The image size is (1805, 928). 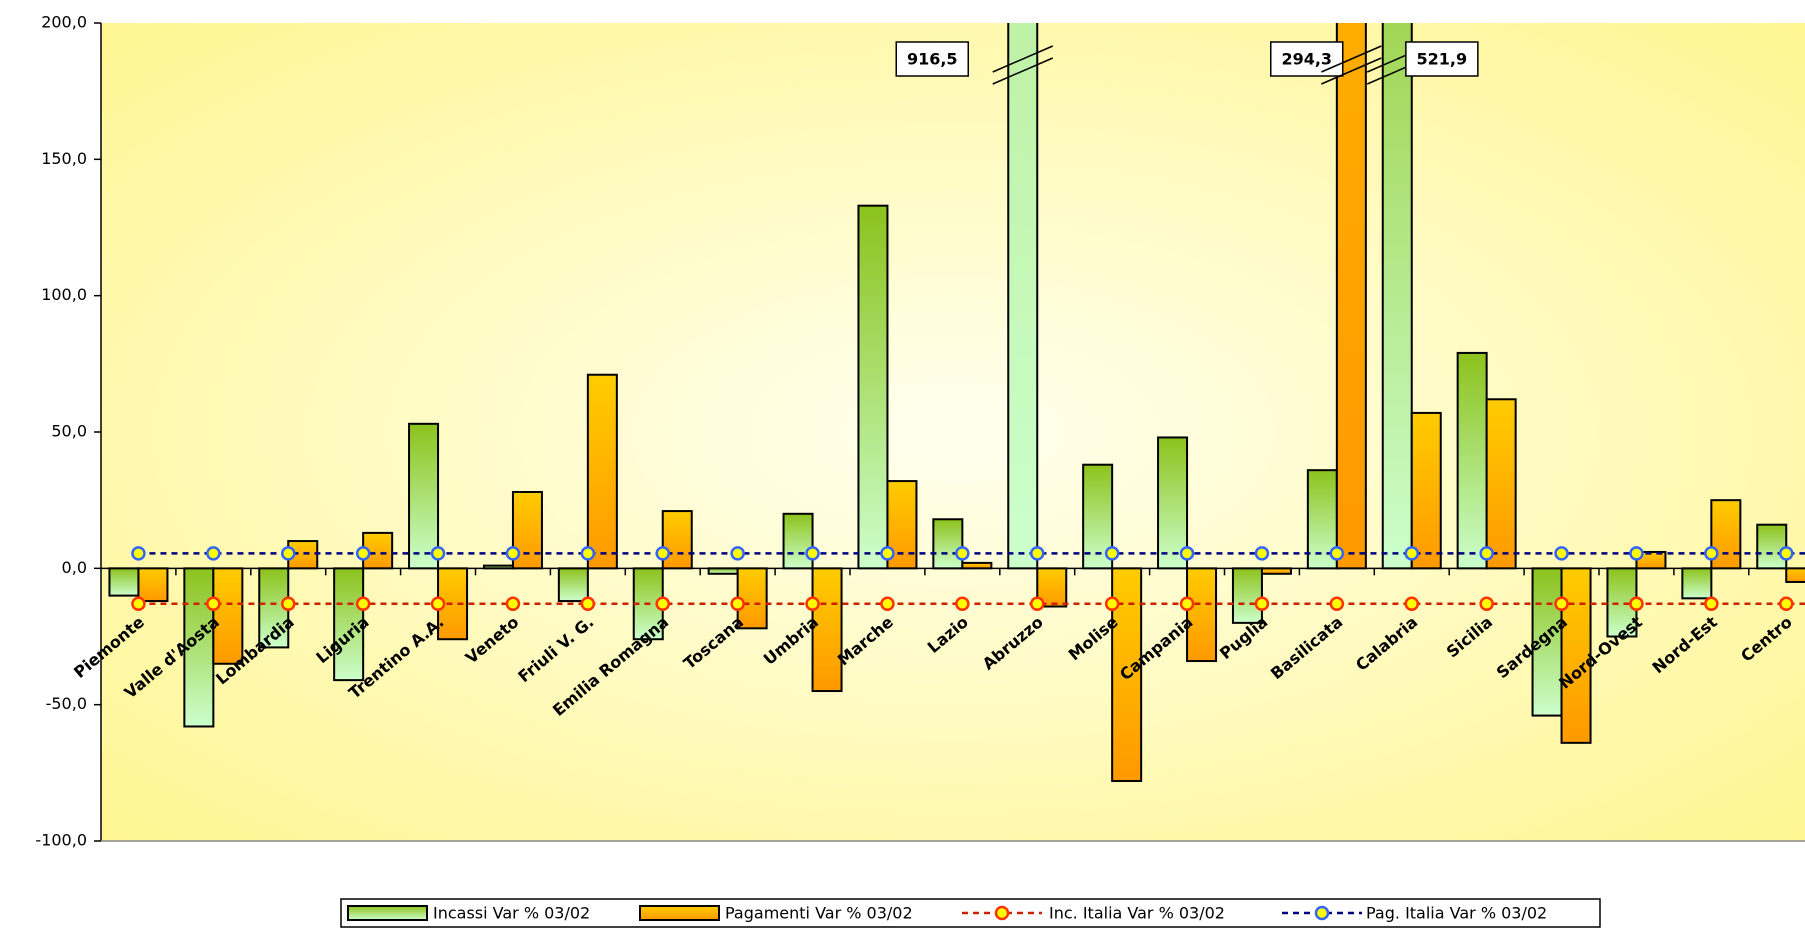 I want to click on y-tick-label: 0,0, so click(x=74, y=567).